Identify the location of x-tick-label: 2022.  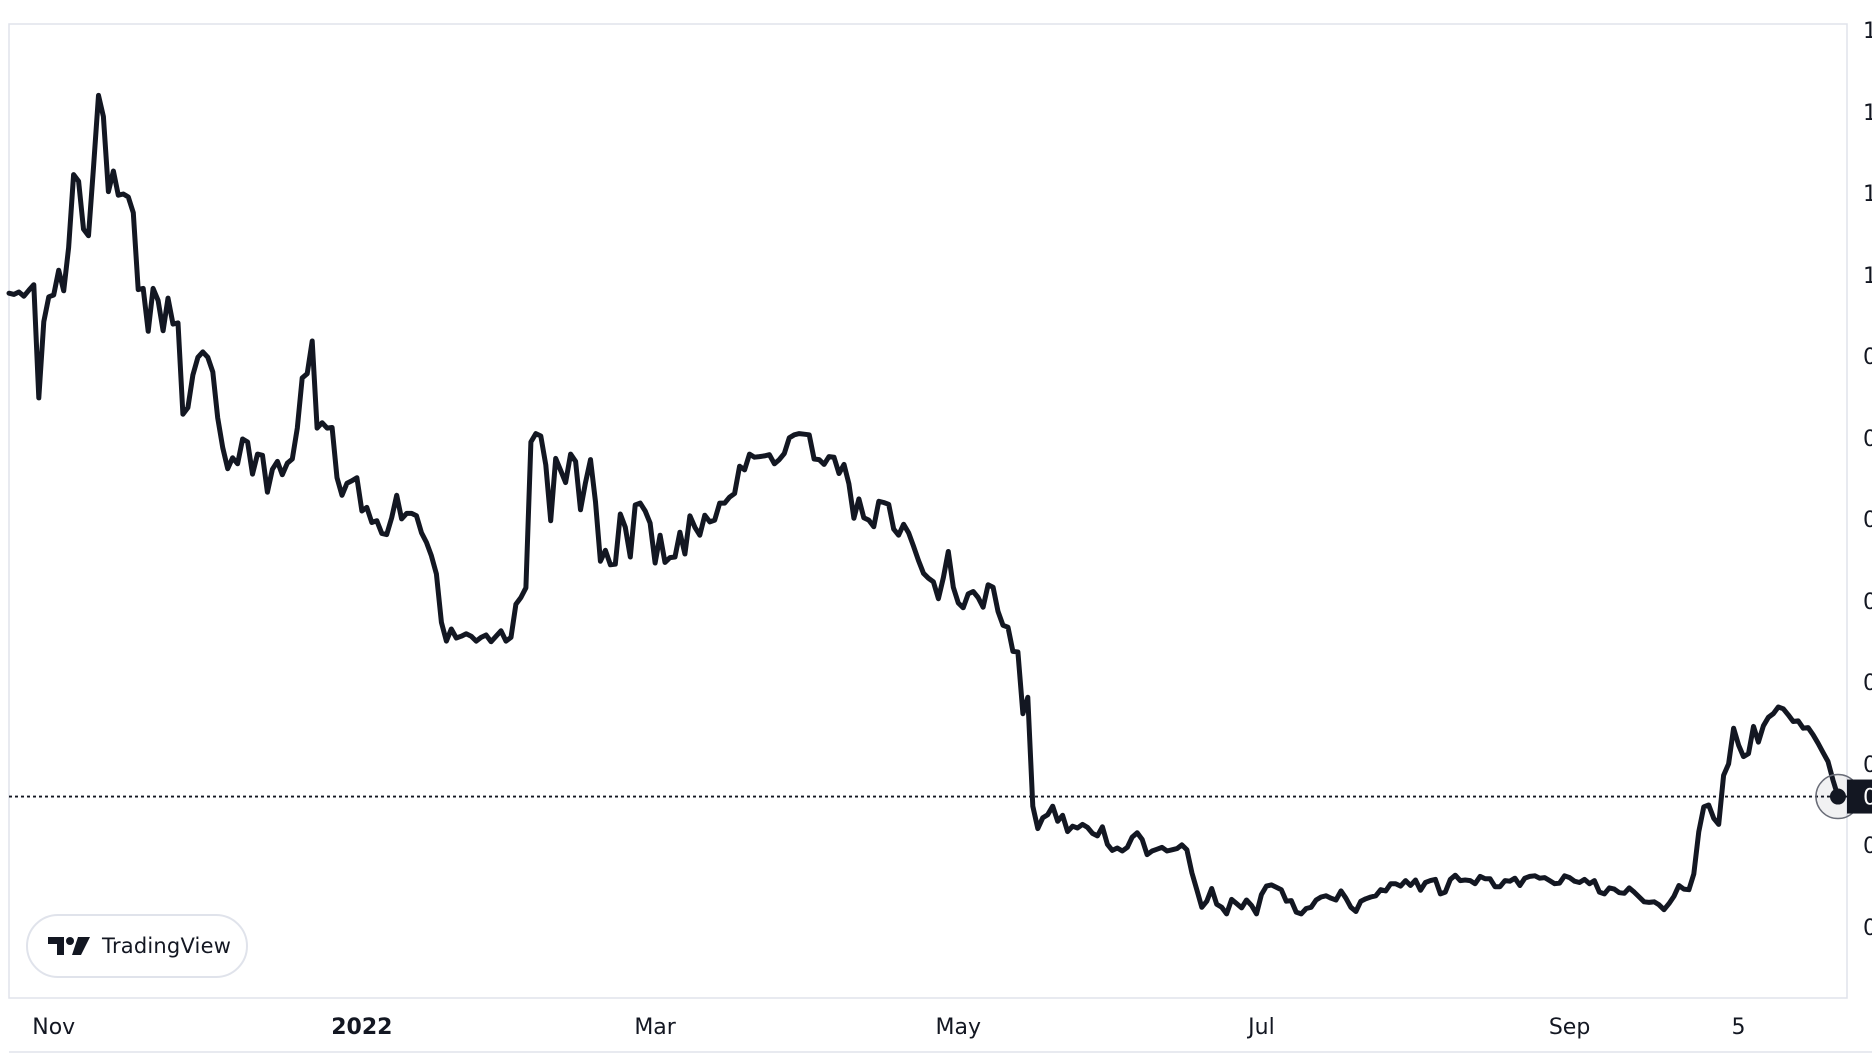
(361, 1027).